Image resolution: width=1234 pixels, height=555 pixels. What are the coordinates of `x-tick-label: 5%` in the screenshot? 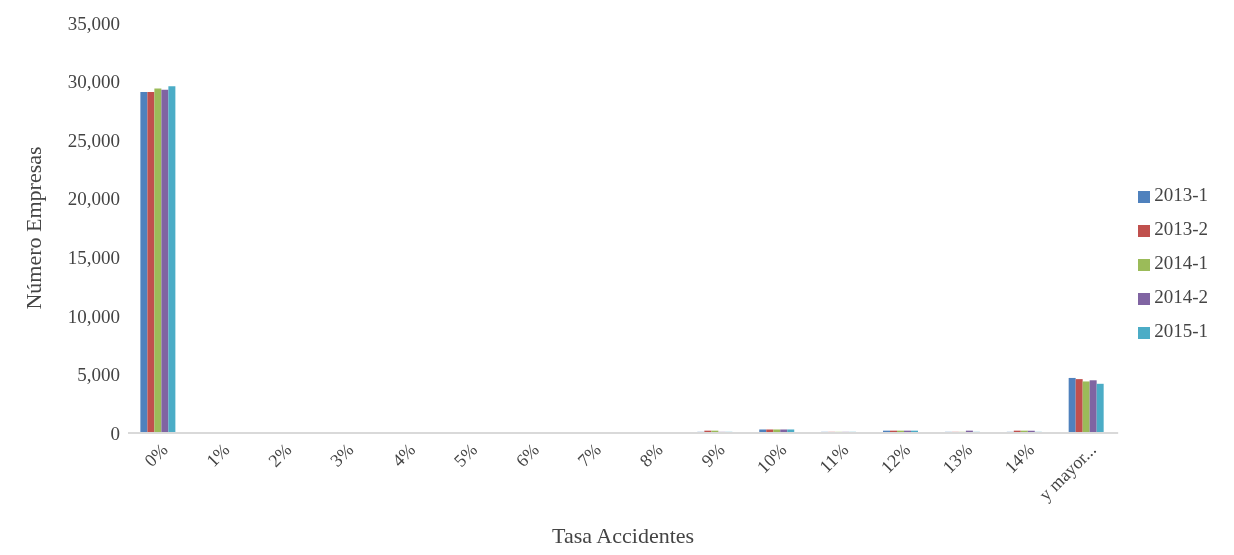 It's located at (465, 455).